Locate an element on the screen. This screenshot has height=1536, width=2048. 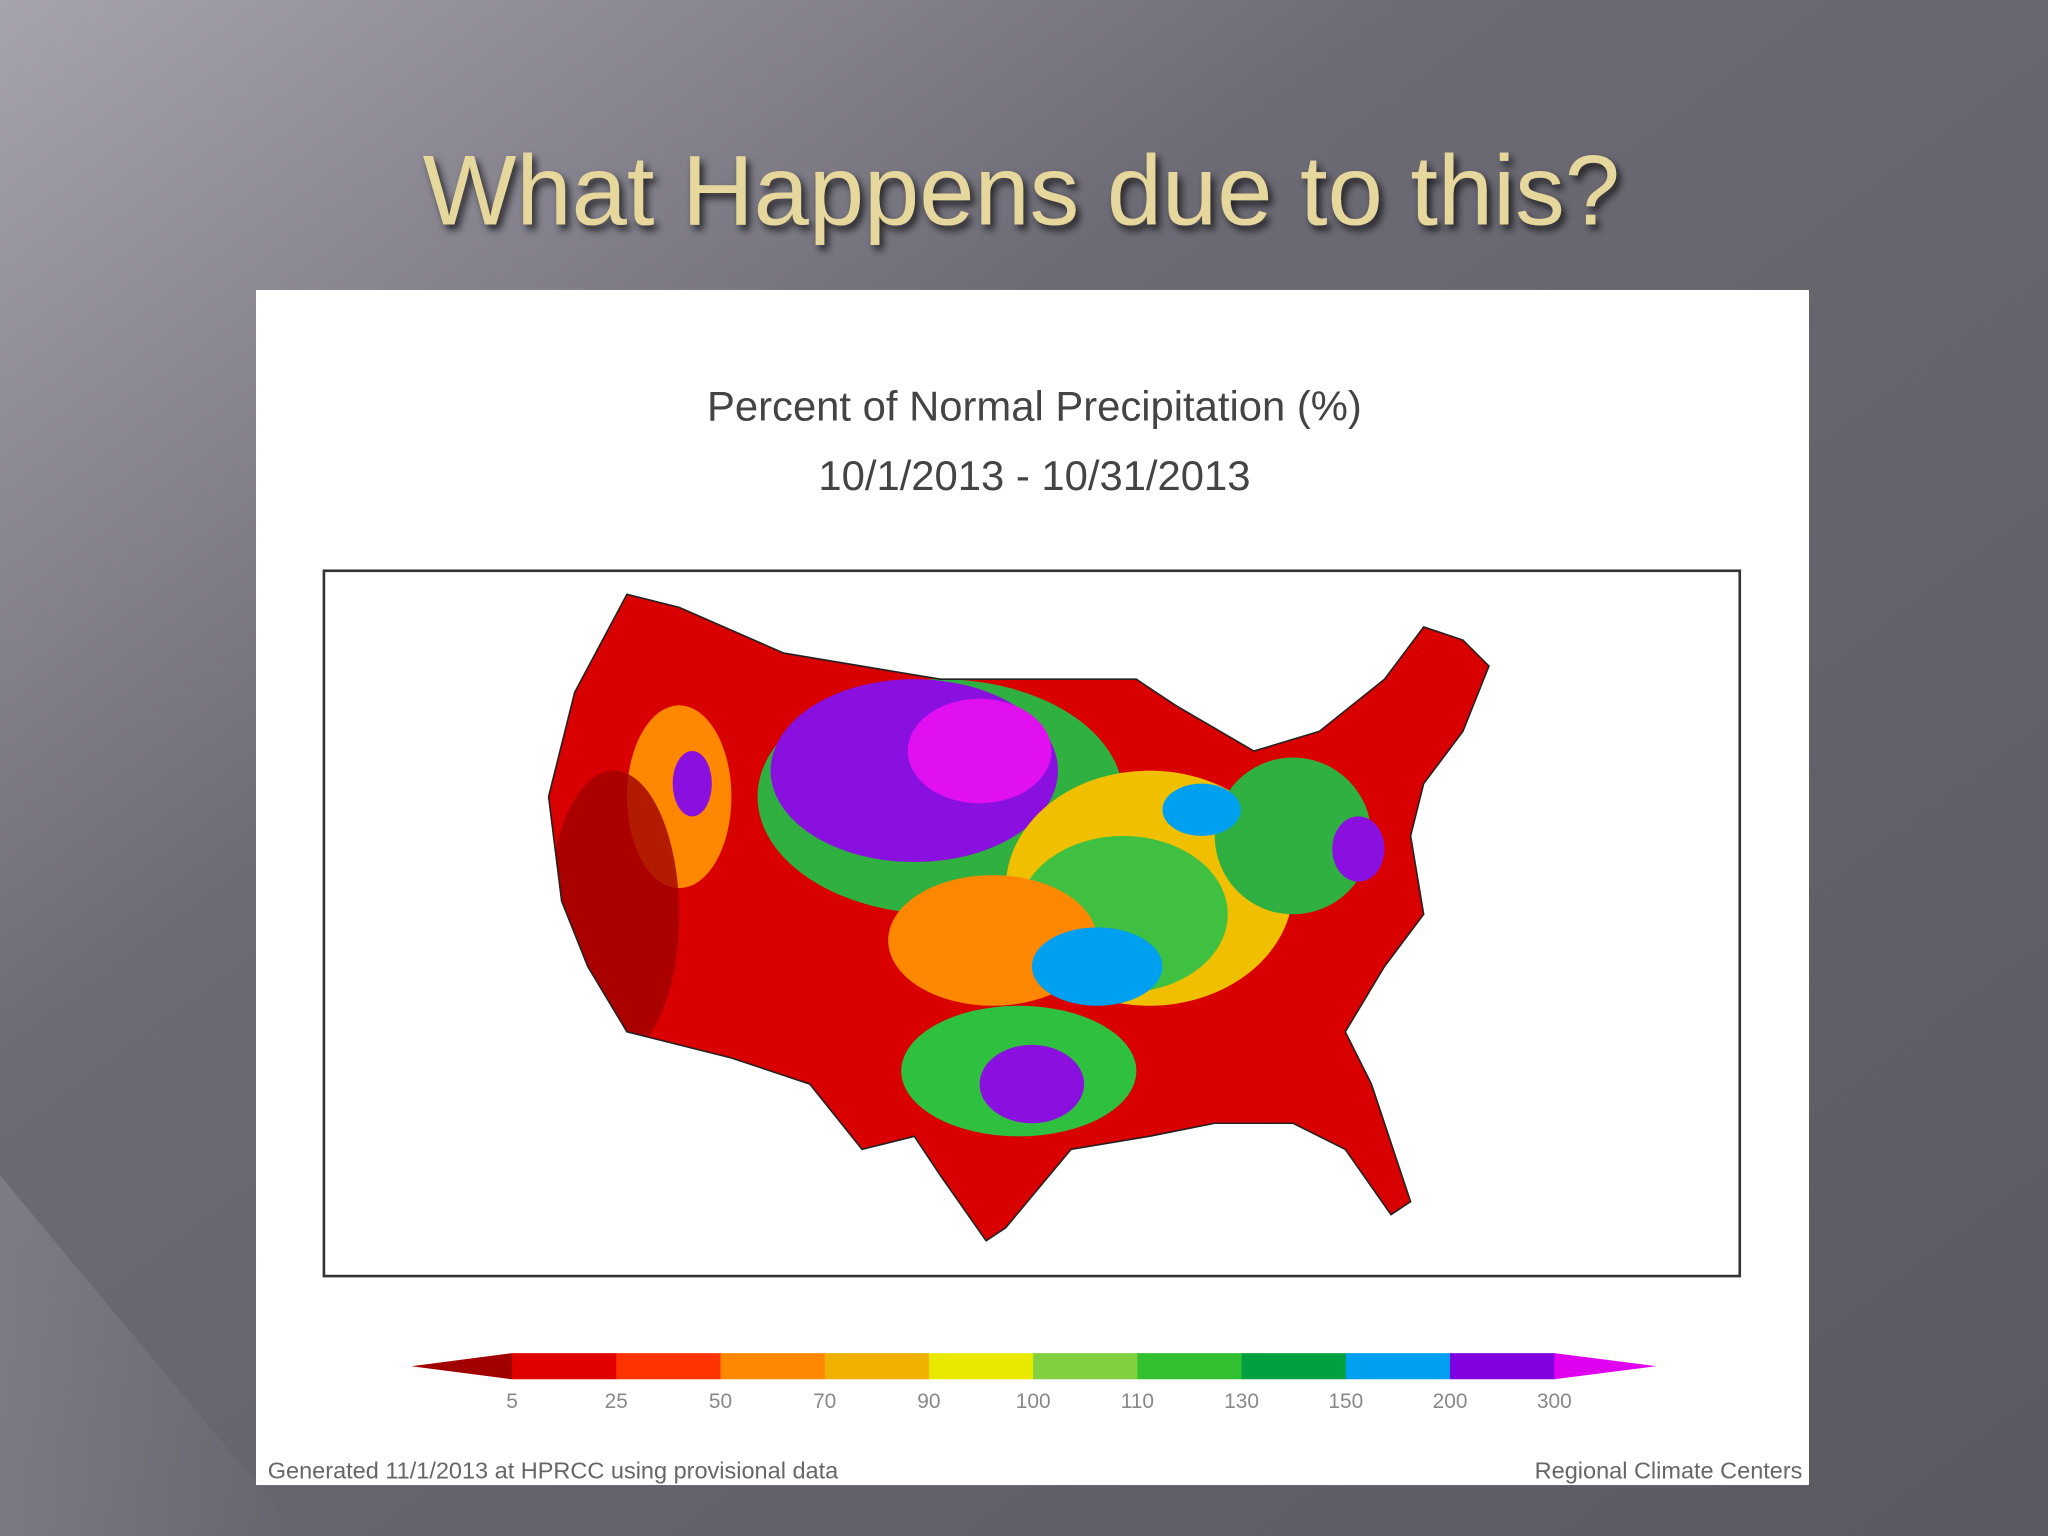
legend-label: 110 is located at coordinates (1137, 1401).